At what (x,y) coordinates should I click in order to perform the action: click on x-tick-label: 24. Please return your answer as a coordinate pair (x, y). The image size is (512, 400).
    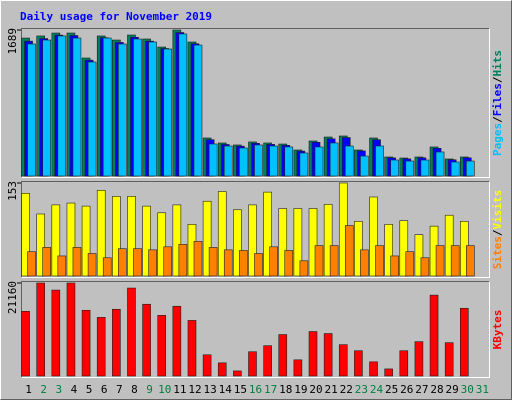
    Looking at the image, I should click on (377, 389).